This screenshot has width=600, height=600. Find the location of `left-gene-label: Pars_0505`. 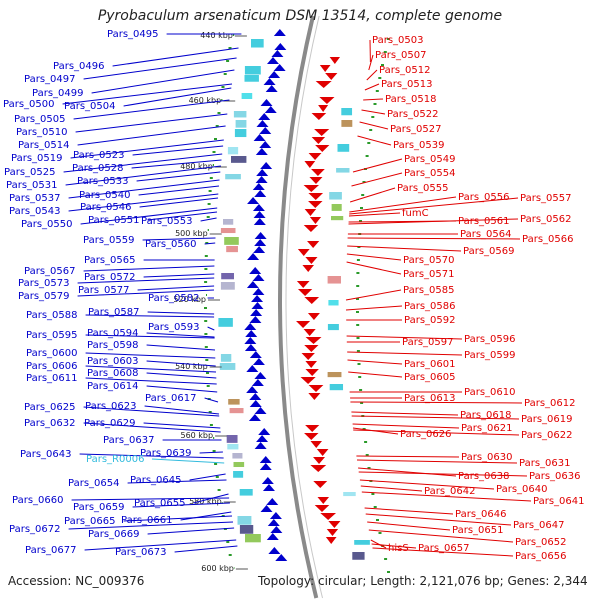

left-gene-label: Pars_0505 is located at coordinates (39, 119).